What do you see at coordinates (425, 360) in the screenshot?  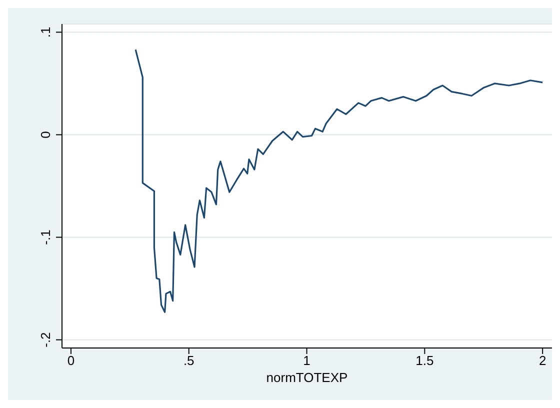 I see `x-tick-label: 1.5` at bounding box center [425, 360].